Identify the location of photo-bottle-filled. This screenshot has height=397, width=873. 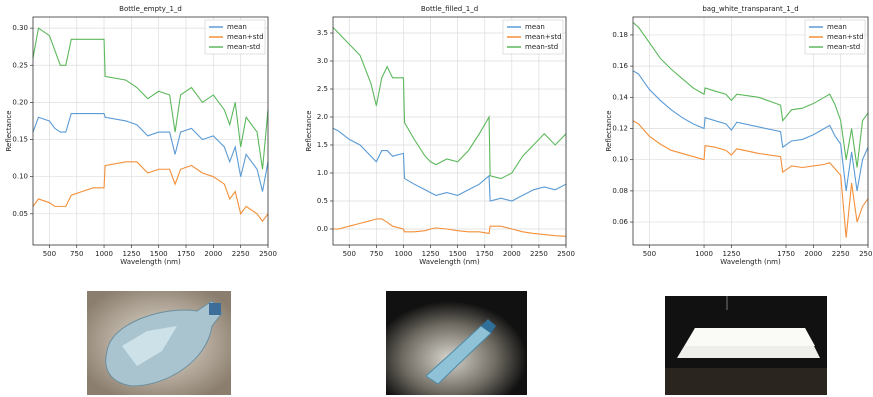
(456, 343).